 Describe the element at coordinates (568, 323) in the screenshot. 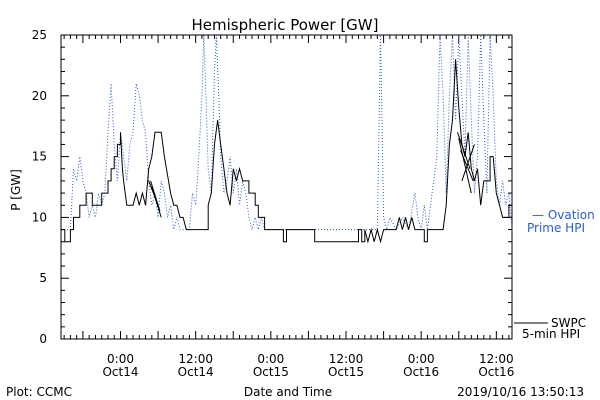

I see `legend-swpc-line1: SWPC` at that location.